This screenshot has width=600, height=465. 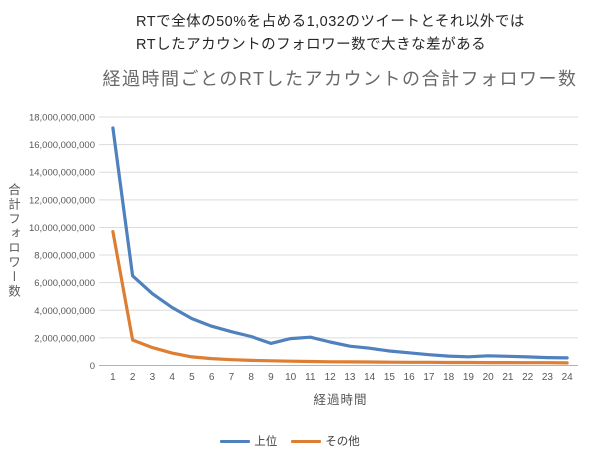 I want to click on x-tick-label: 9, so click(x=271, y=377).